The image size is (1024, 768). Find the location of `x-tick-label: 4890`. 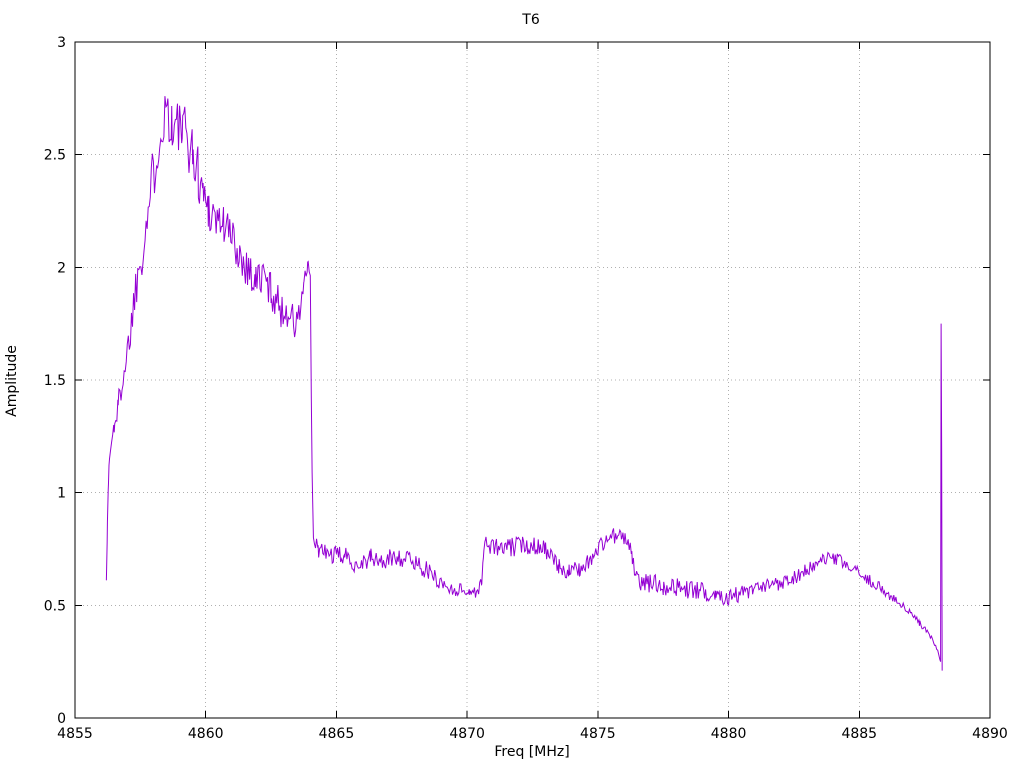

x-tick-label: 4890 is located at coordinates (990, 734).